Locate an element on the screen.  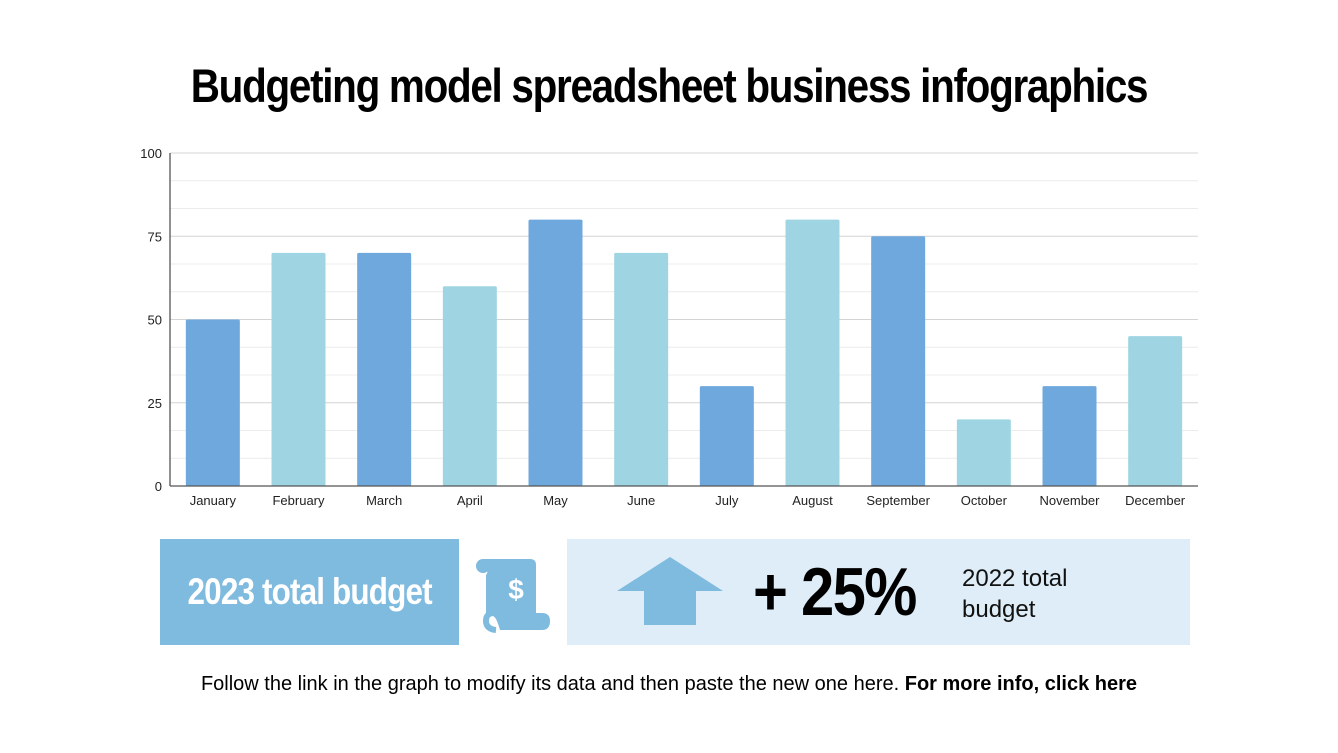
dollar-scroll-icon: $ is located at coordinates (513, 596).